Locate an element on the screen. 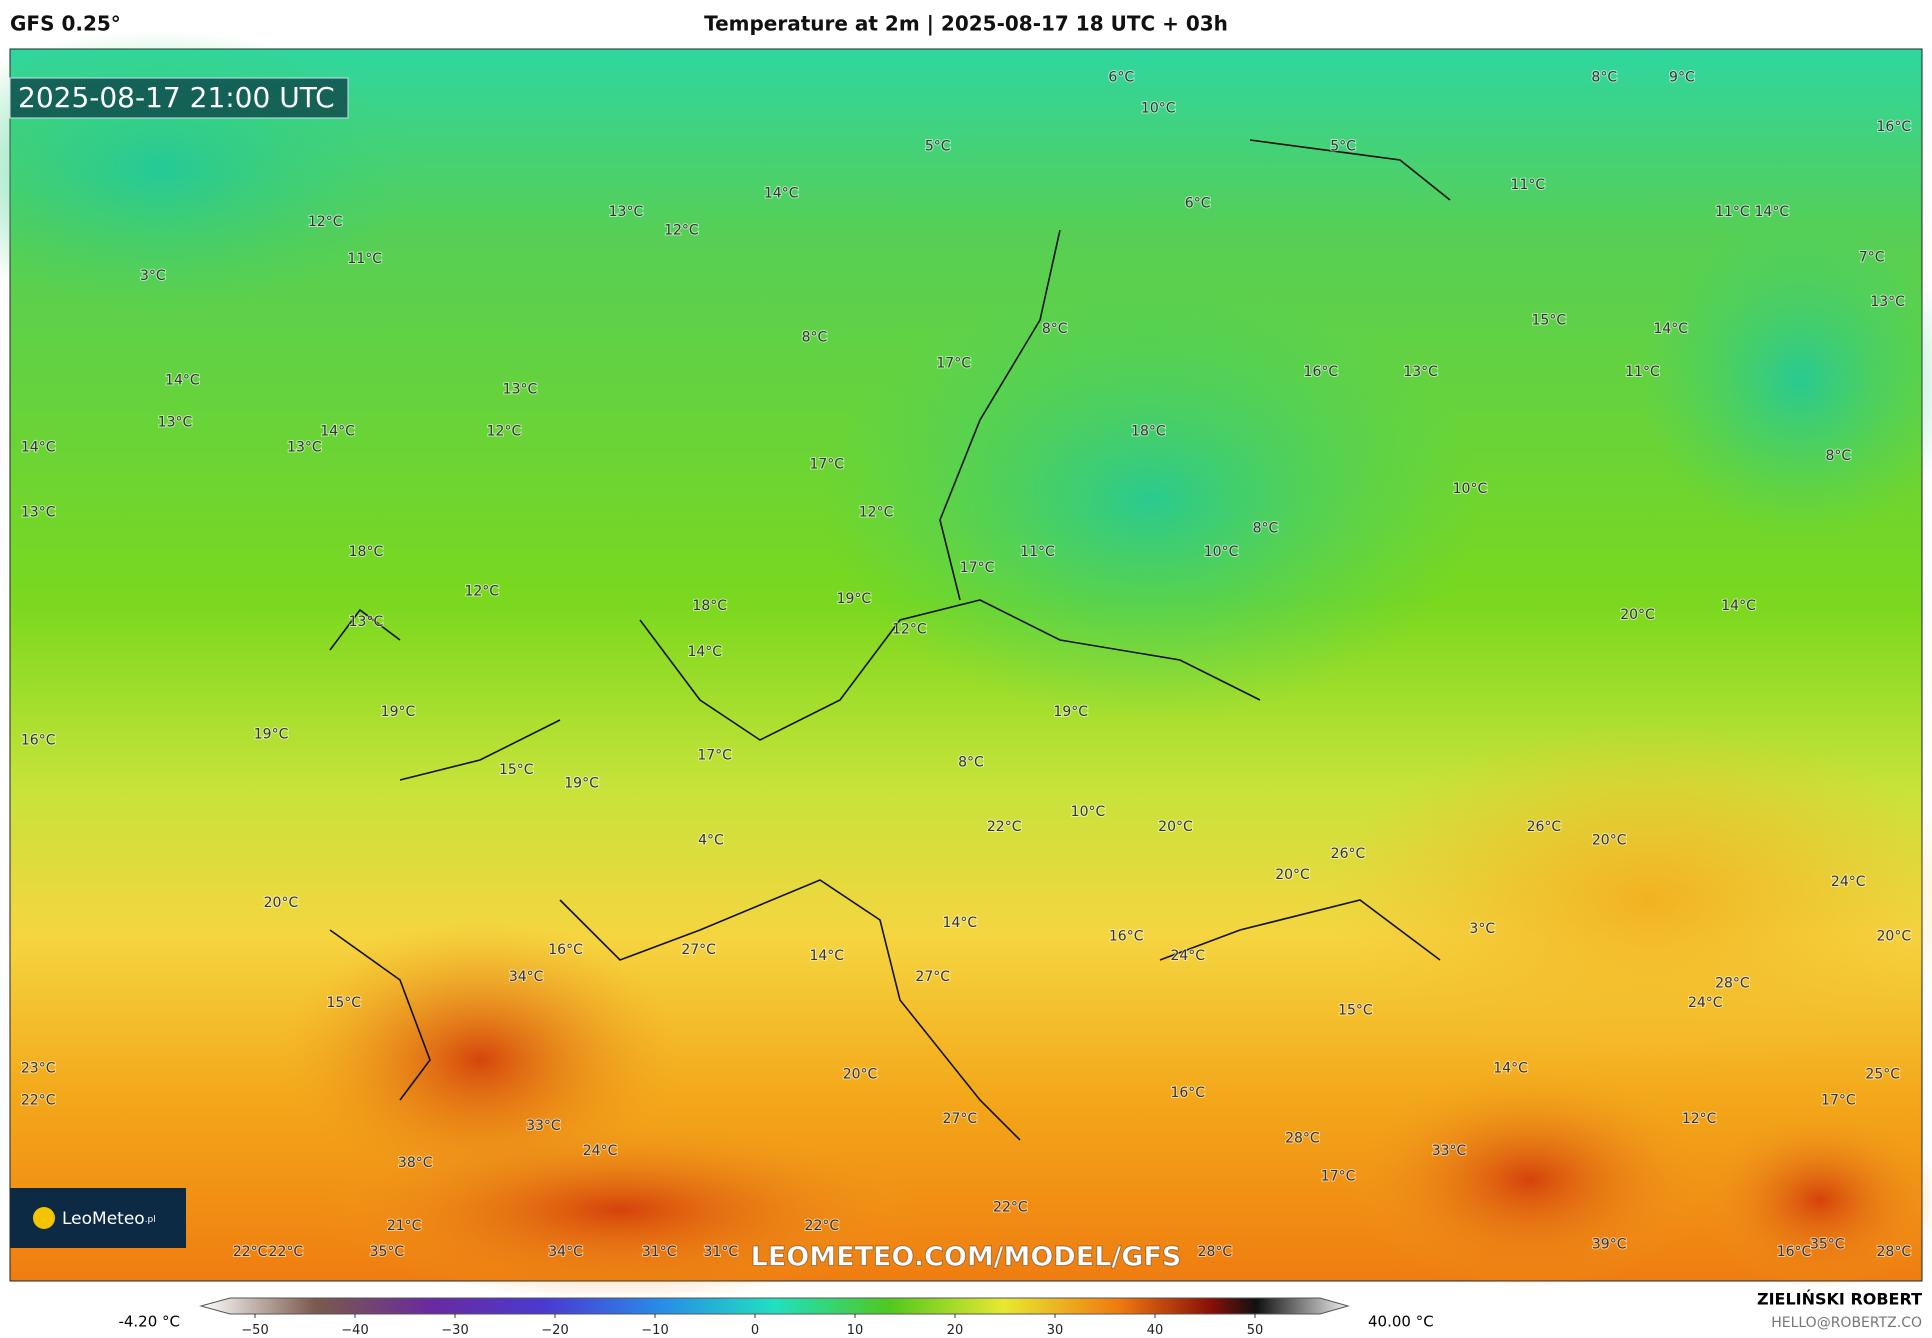 The height and width of the screenshot is (1338, 1932). temperature-label: 4°C is located at coordinates (711, 840).